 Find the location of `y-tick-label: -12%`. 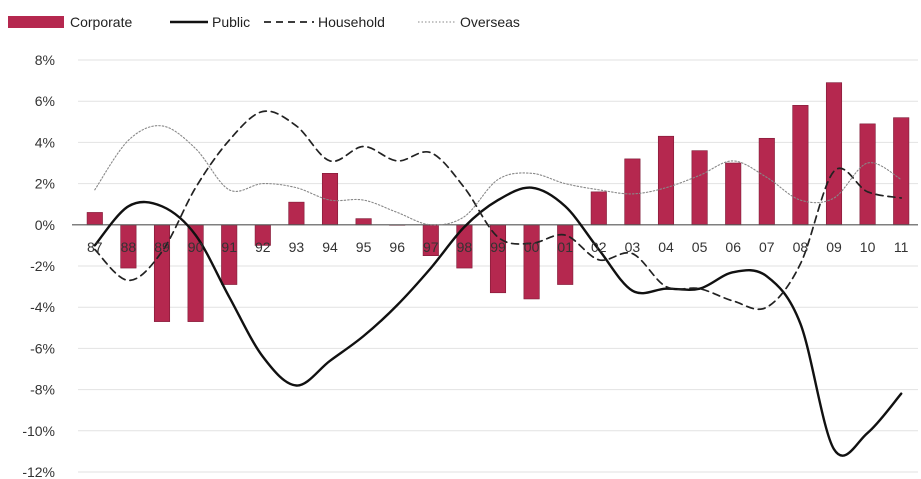

y-tick-label: -12% is located at coordinates (38, 471).